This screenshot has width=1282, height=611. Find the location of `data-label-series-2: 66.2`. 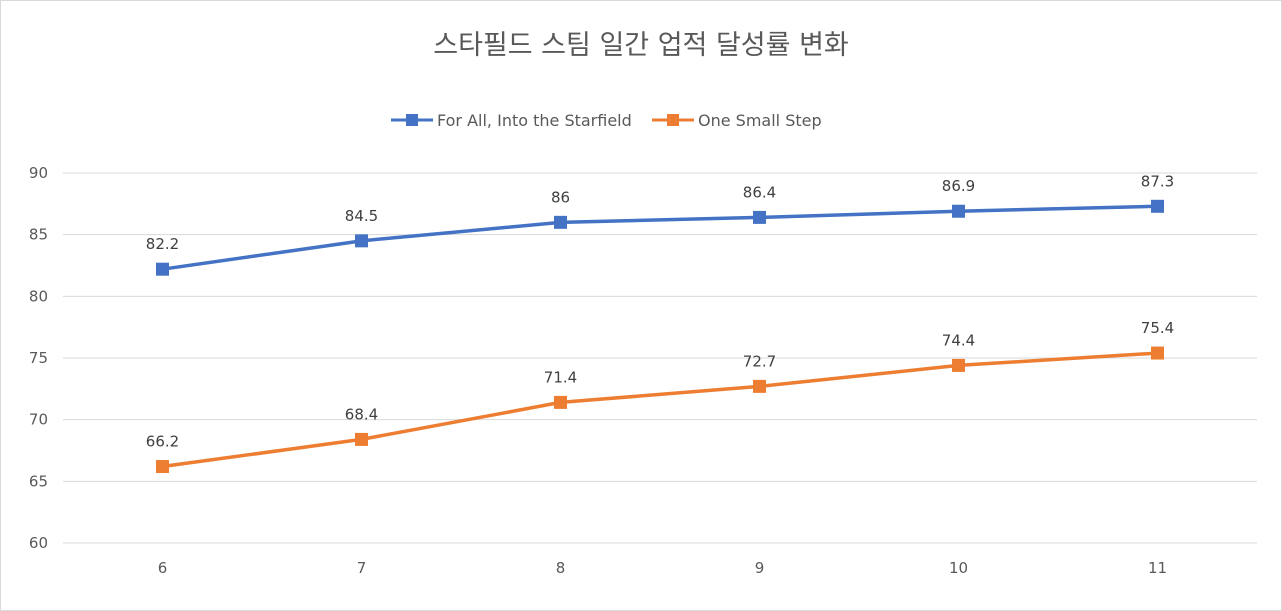

data-label-series-2: 66.2 is located at coordinates (162, 442).